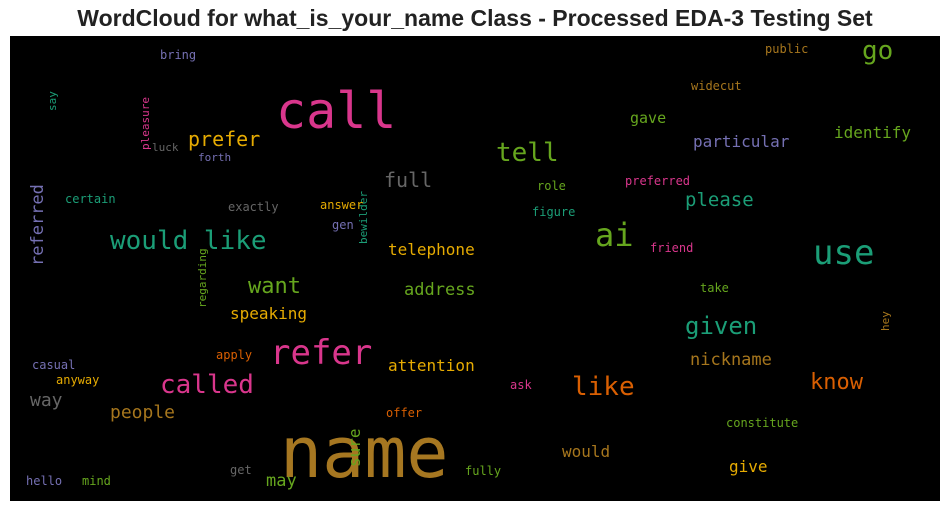 This screenshot has width=950, height=511. I want to click on cloud-word-use: use, so click(844, 253).